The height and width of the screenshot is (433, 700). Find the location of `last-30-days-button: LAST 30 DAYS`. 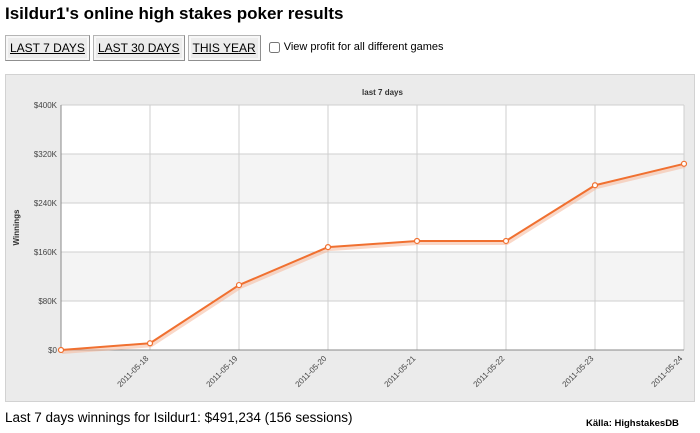

last-30-days-button: LAST 30 DAYS is located at coordinates (138, 48).